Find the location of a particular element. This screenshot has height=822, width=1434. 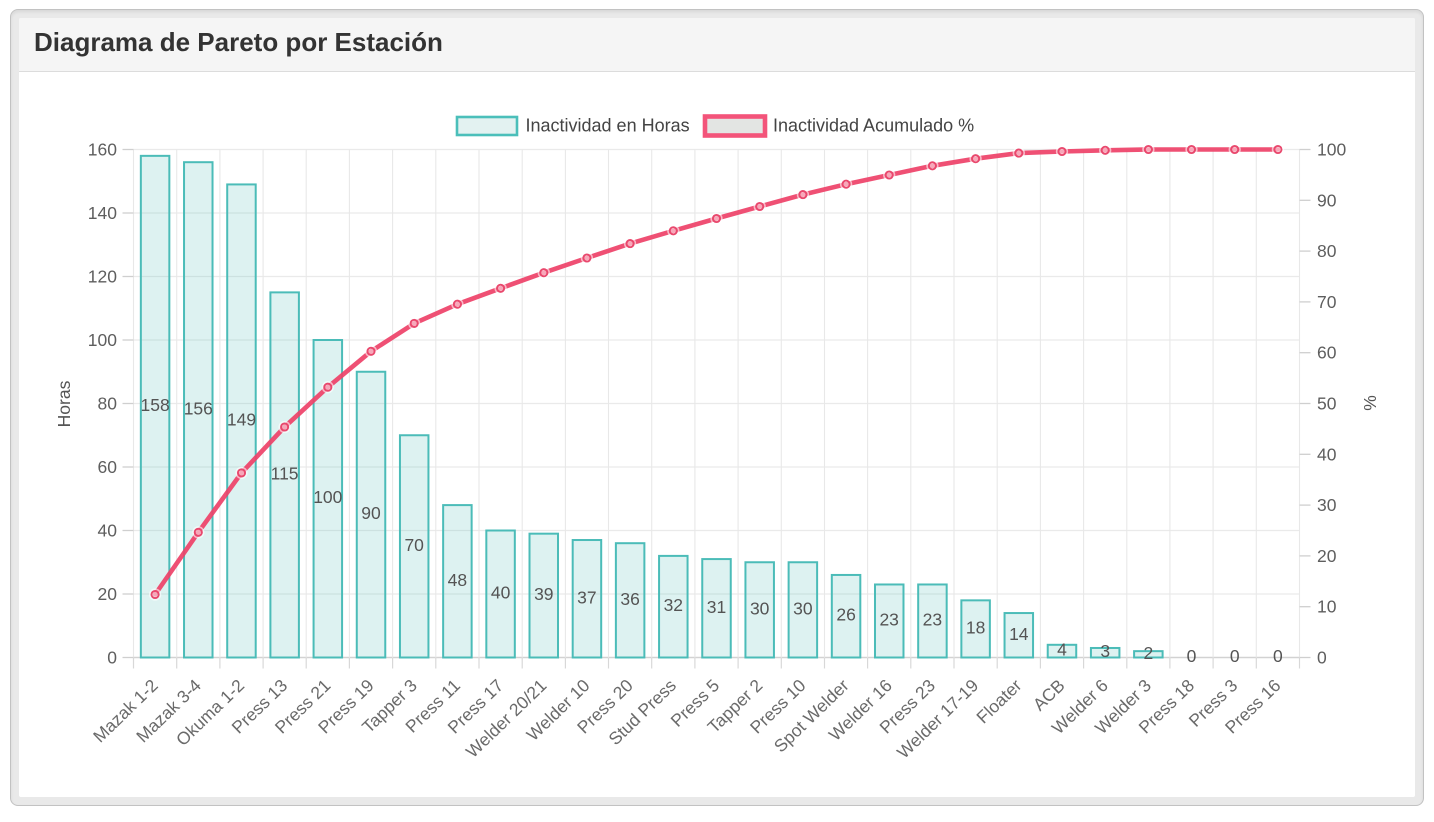

svg-text: 115 is located at coordinates (285, 473).